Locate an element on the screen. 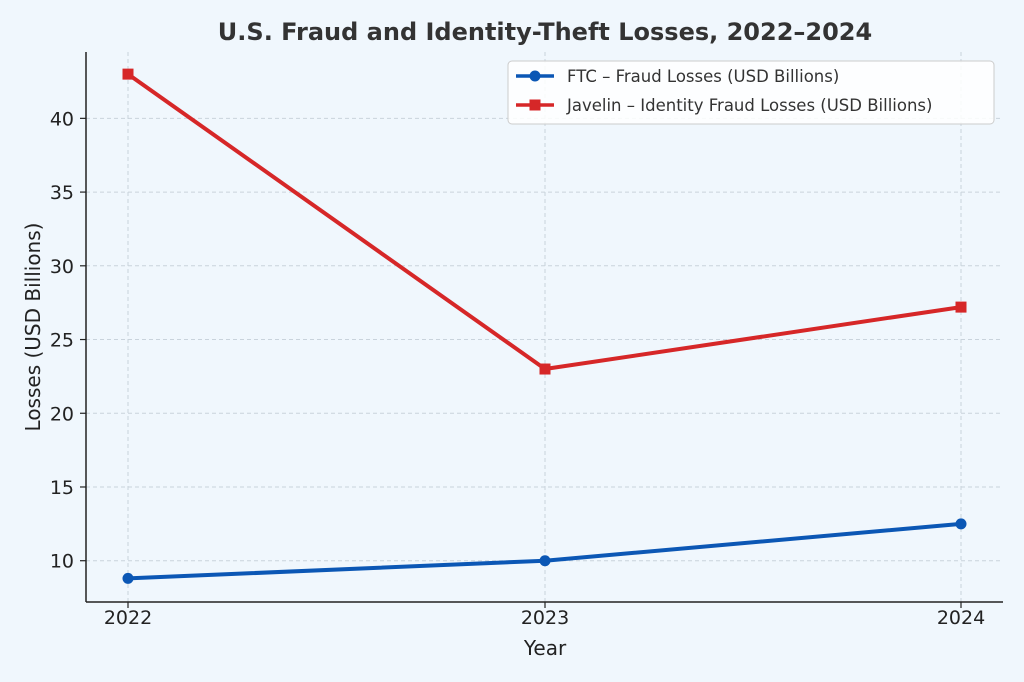 The width and height of the screenshot is (1024, 682). y-tick-label: 10 is located at coordinates (62, 562).